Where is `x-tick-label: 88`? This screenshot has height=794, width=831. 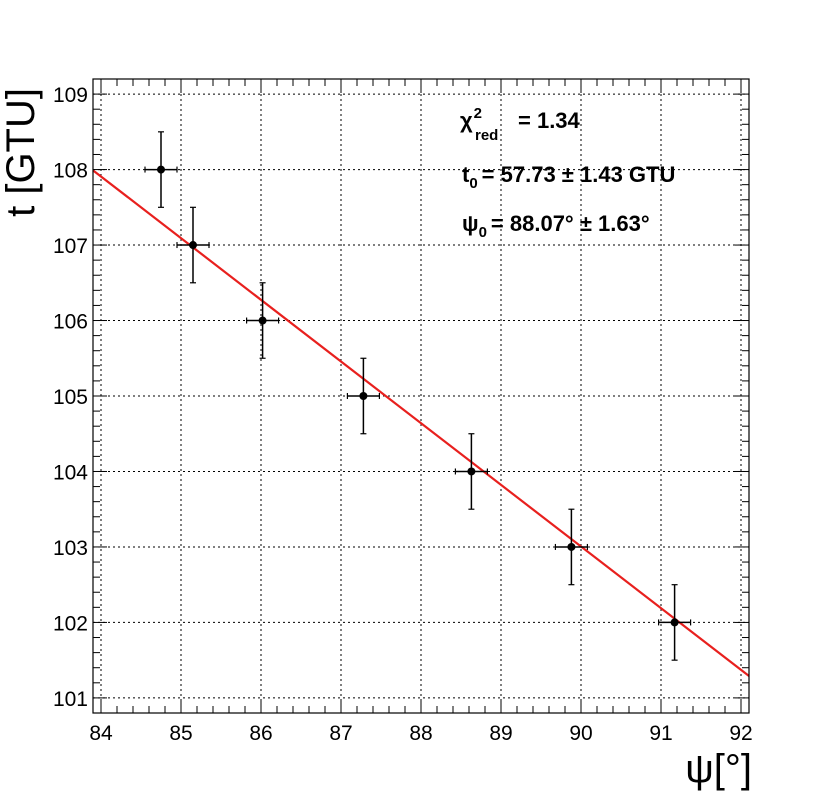 x-tick-label: 88 is located at coordinates (420, 733).